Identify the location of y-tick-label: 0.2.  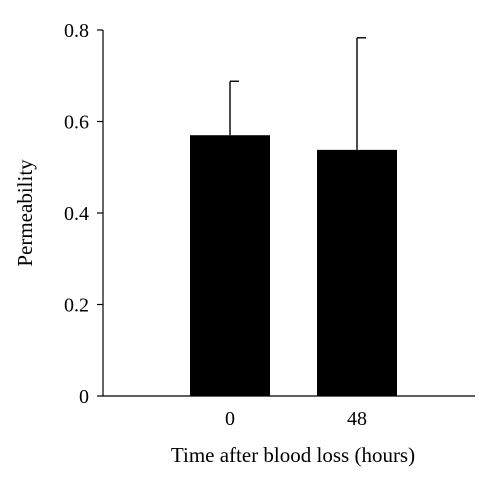
(76, 306).